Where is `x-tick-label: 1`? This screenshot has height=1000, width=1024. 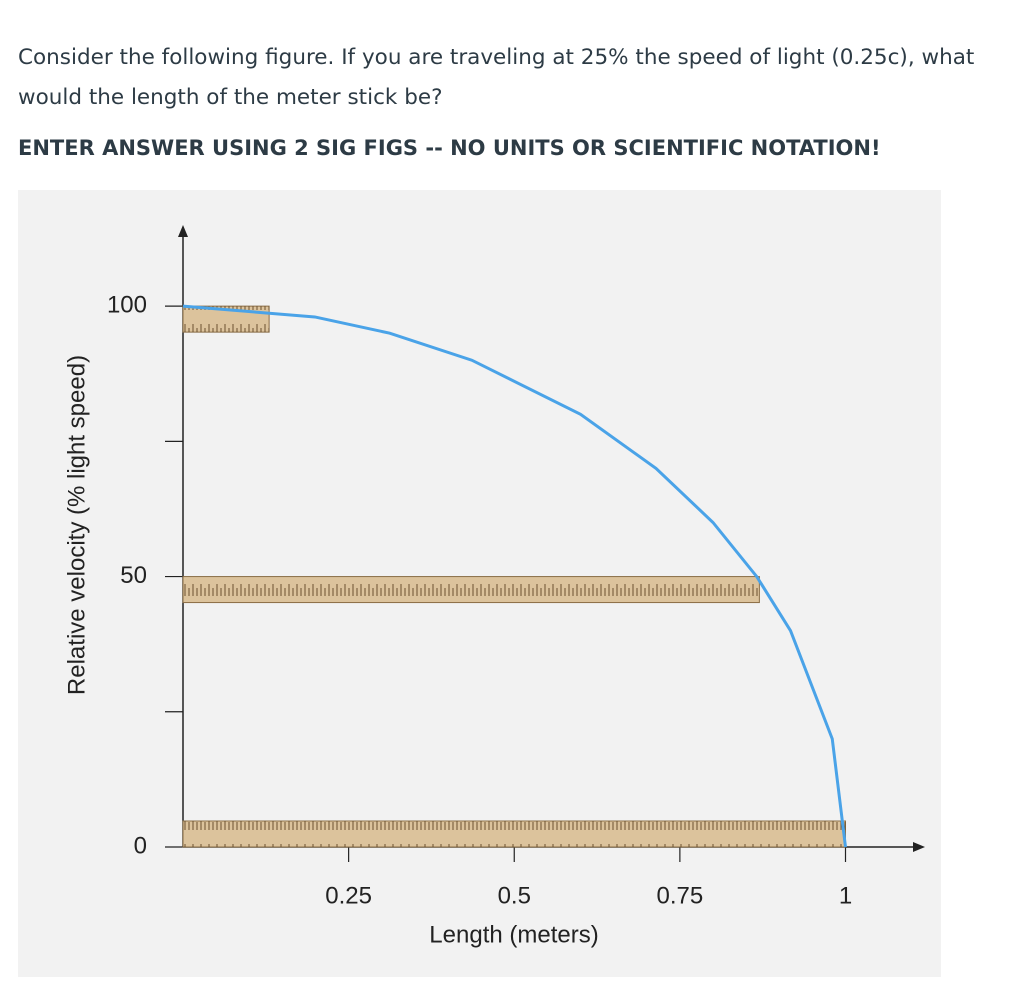 x-tick-label: 1 is located at coordinates (845, 895).